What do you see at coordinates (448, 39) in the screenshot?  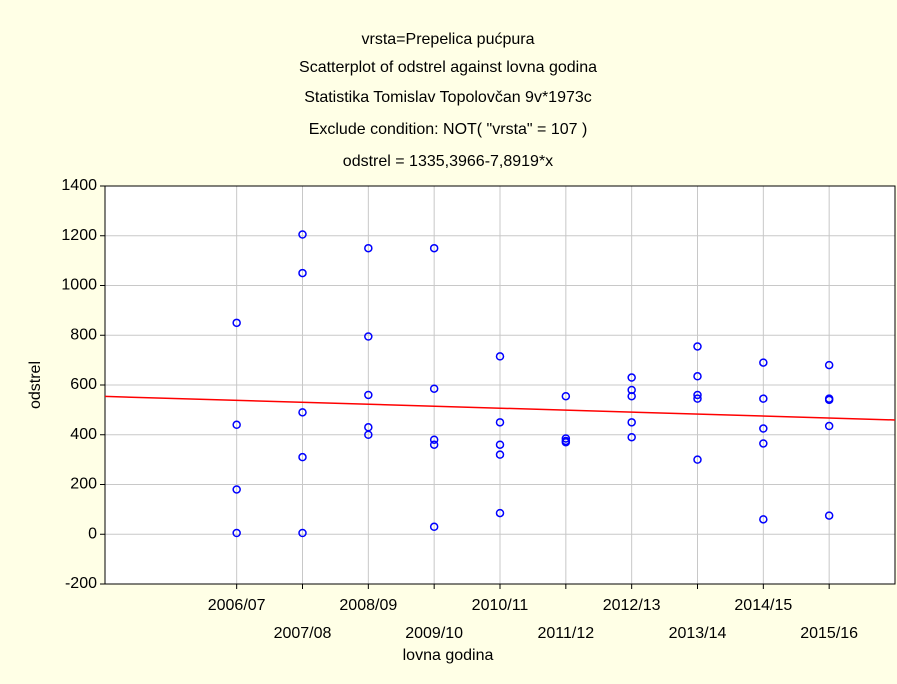 I see `chart-title: vrsta=Prepelica pućpura` at bounding box center [448, 39].